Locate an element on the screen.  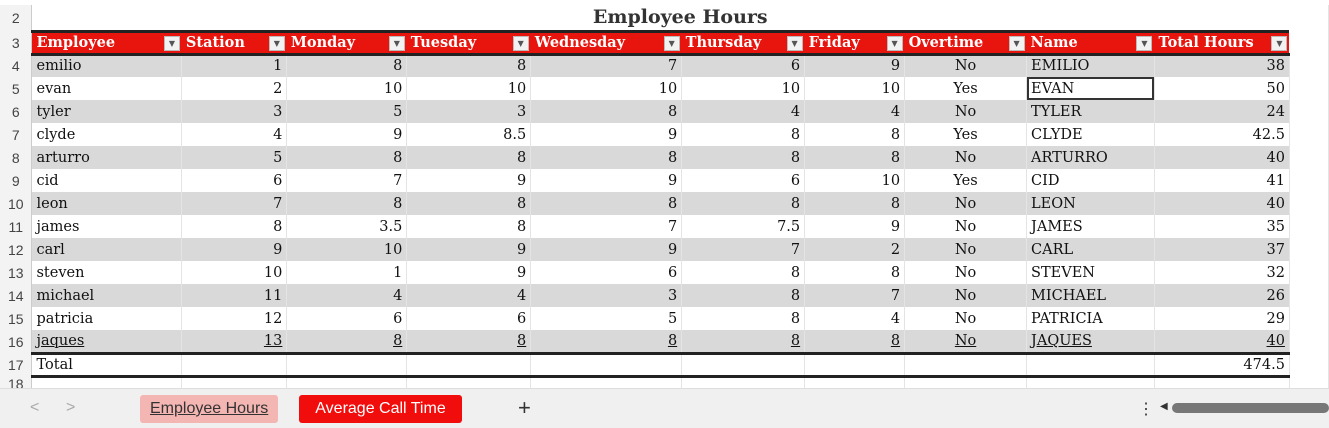
cell: carl is located at coordinates (107, 249).